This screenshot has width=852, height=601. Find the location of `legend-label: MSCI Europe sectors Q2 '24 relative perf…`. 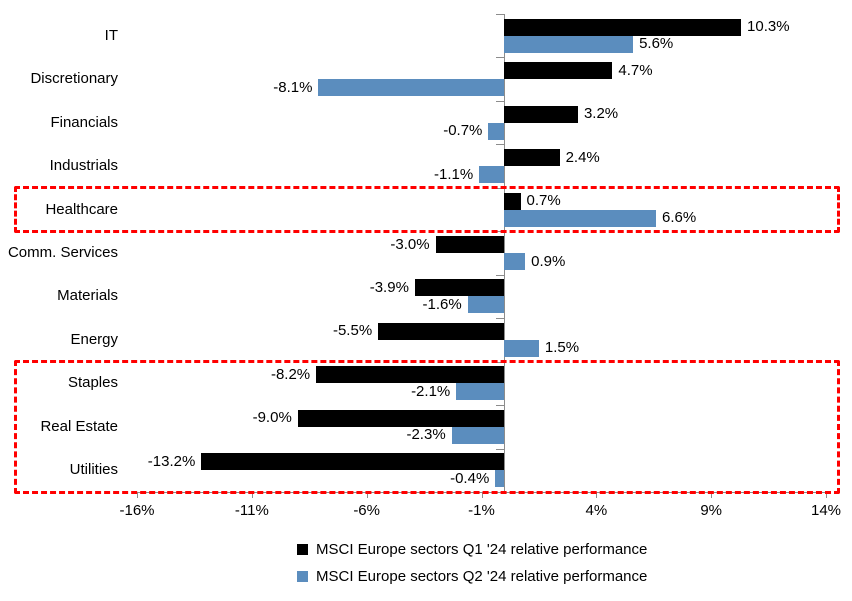

legend-label: MSCI Europe sectors Q2 '24 relative perf… is located at coordinates (482, 576).